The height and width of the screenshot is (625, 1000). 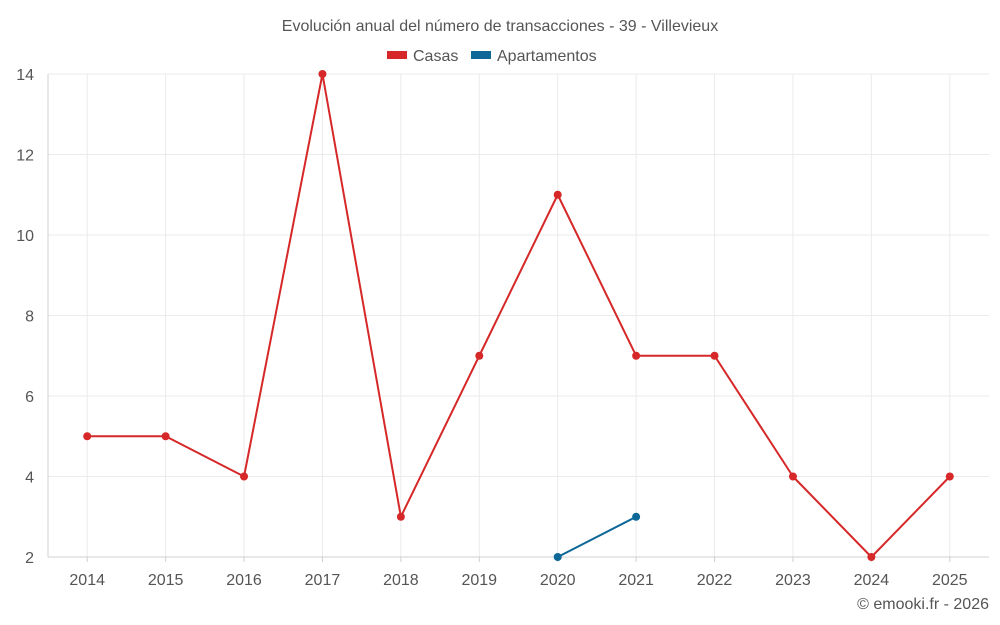 What do you see at coordinates (479, 580) in the screenshot?
I see `x-tick-label: 2019` at bounding box center [479, 580].